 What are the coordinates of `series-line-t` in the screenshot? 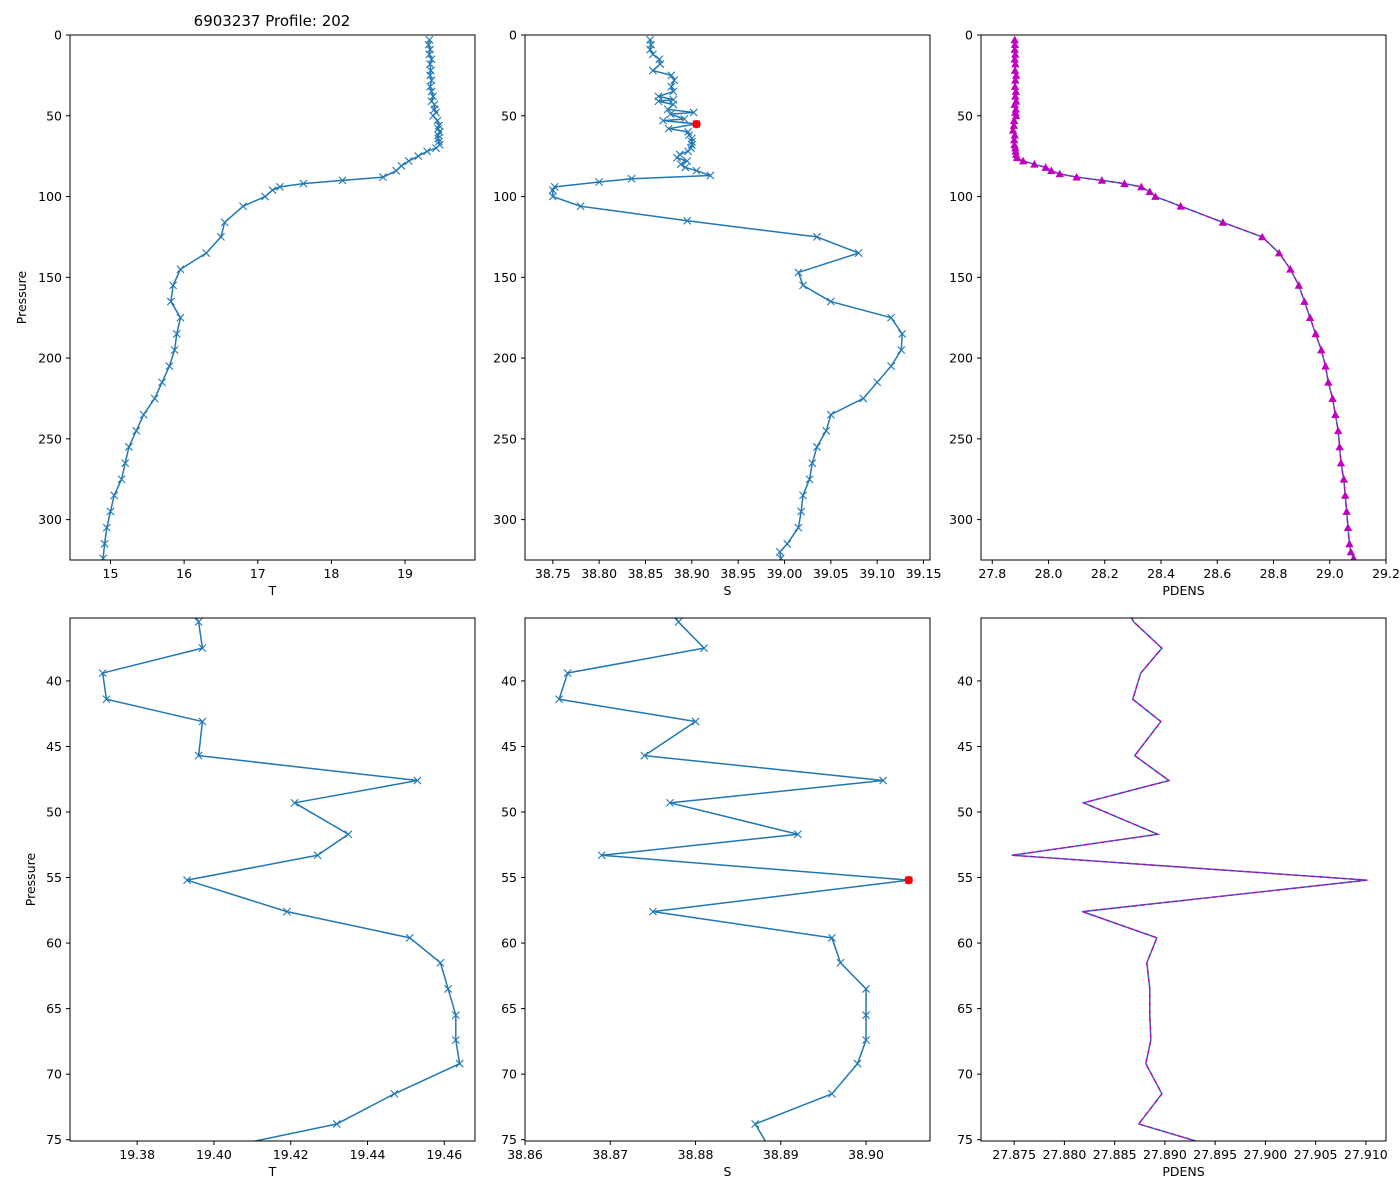 It's located at (271, 299).